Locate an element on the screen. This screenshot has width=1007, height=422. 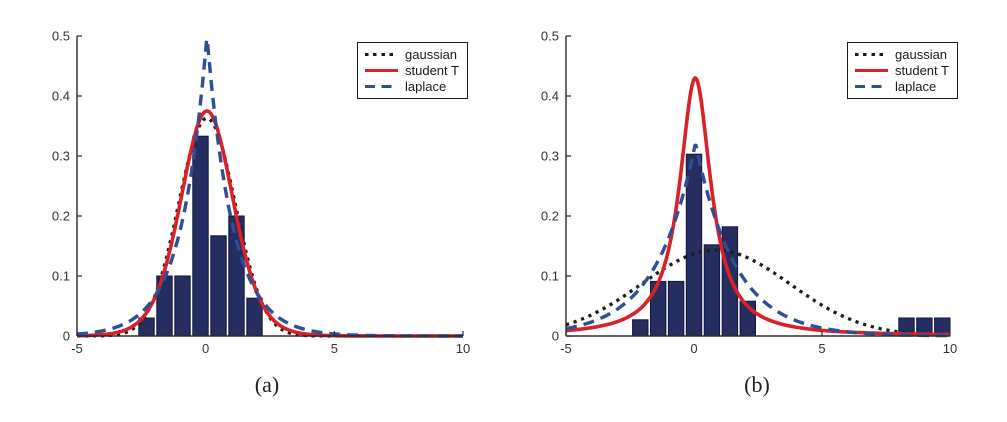
gaussian-curve is located at coordinates (758, 293).